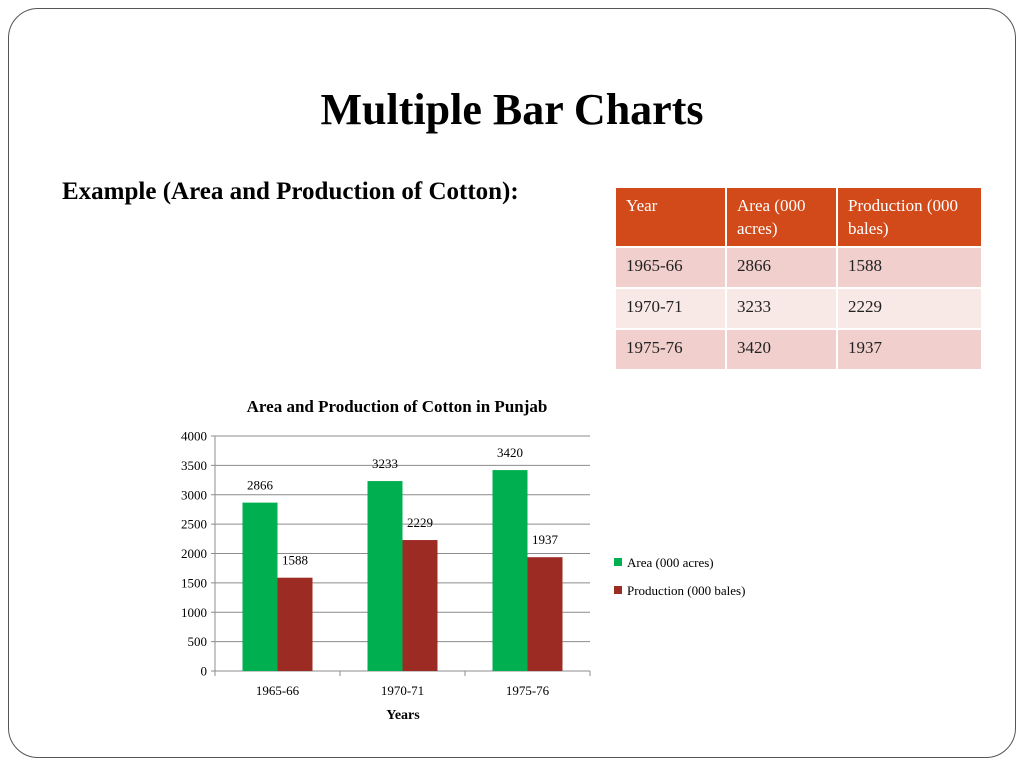 The width and height of the screenshot is (1024, 768). Describe the element at coordinates (510, 452) in the screenshot. I see `bar-data-label: 3420` at that location.